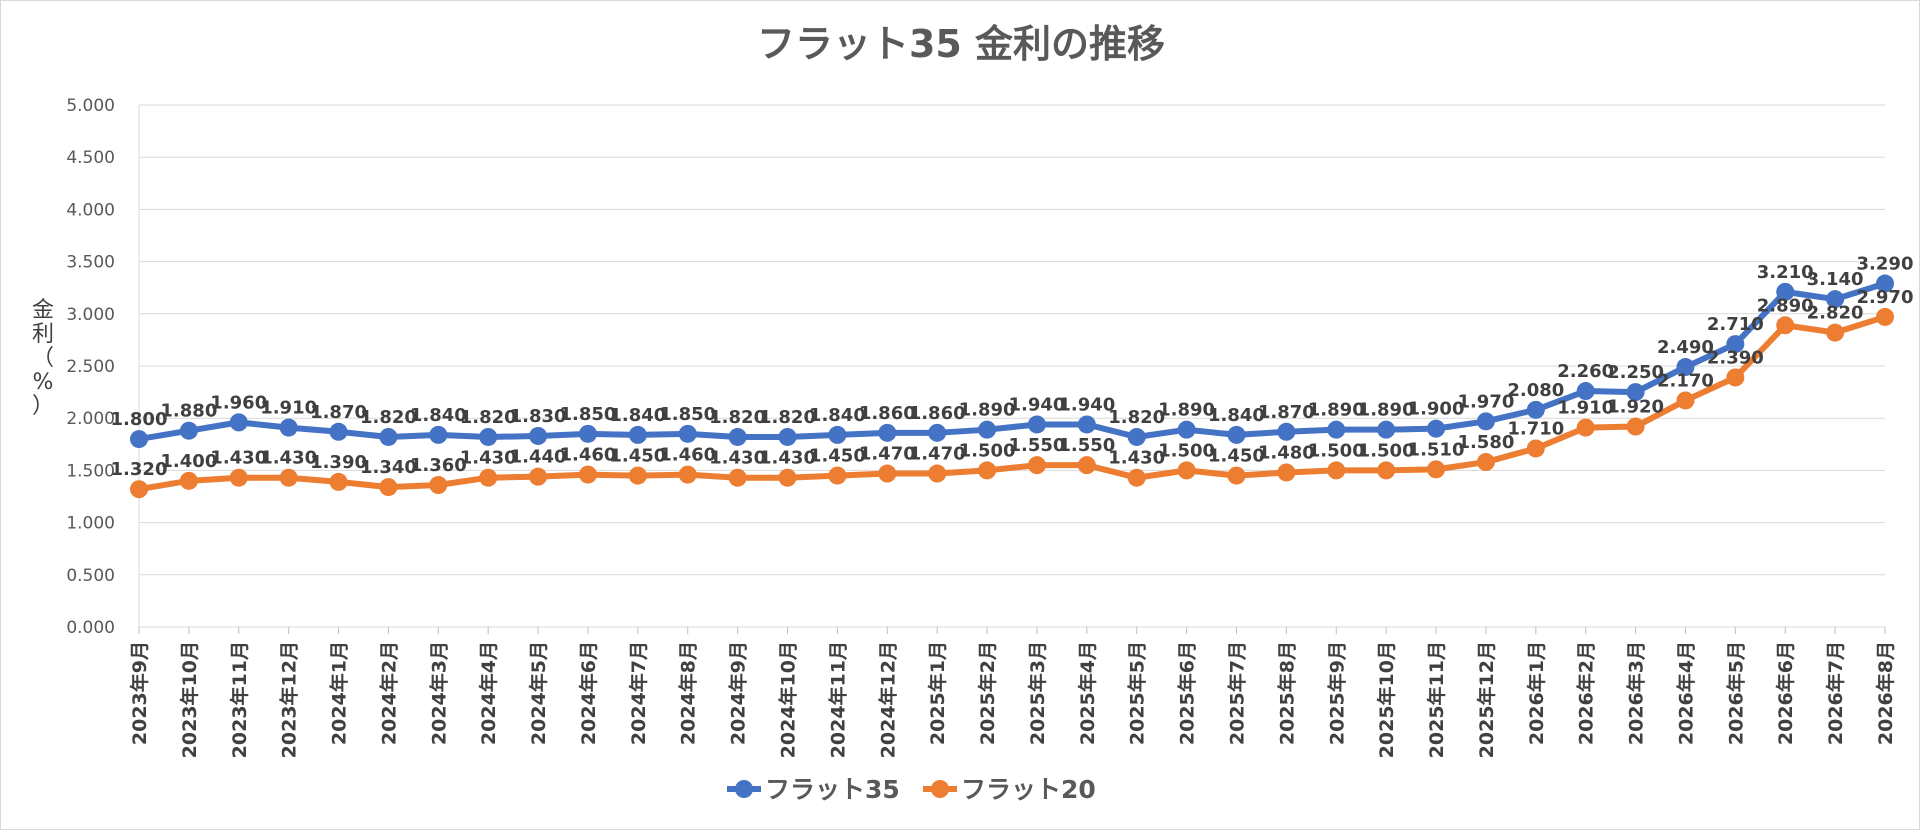 The height and width of the screenshot is (831, 1920). I want to click on legend-item-2: フラット20, so click(1009, 789).